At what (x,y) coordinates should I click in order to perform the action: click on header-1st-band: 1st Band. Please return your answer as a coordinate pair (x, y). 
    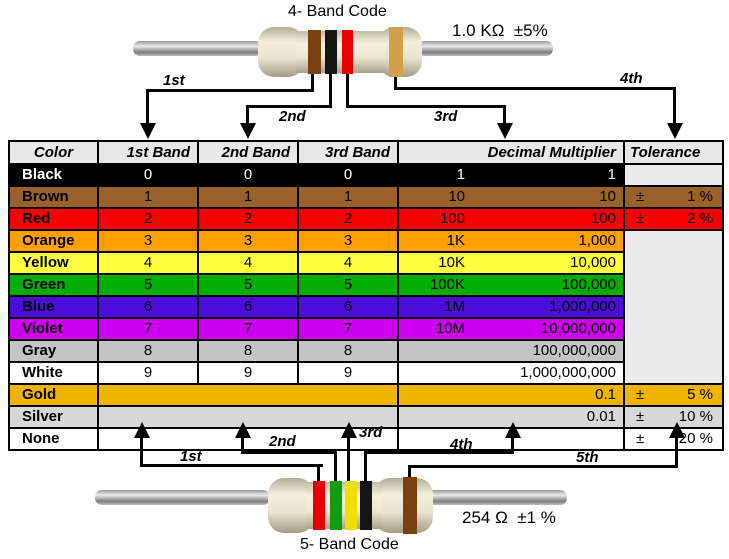
    Looking at the image, I should click on (148, 152).